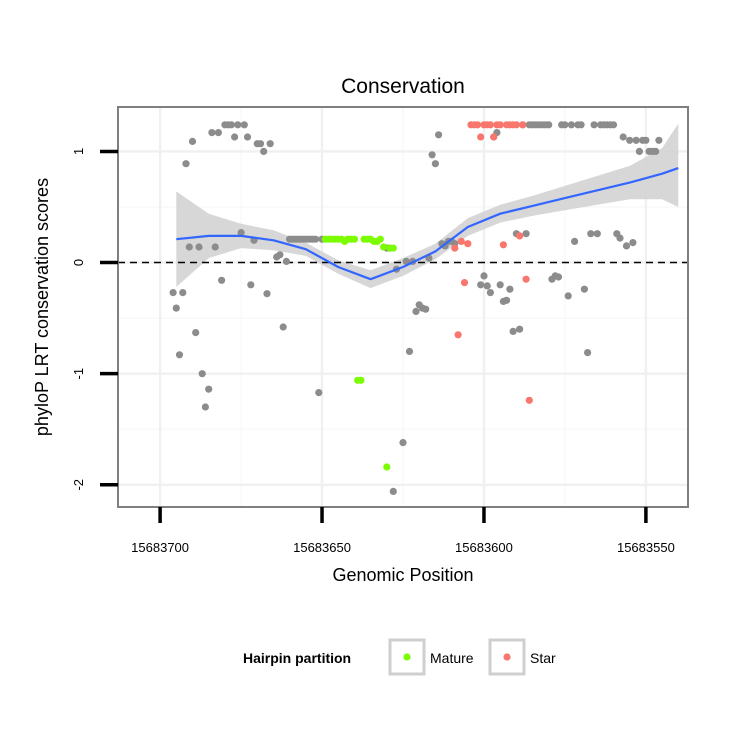  I want to click on chart-title: Conservation, so click(403, 86).